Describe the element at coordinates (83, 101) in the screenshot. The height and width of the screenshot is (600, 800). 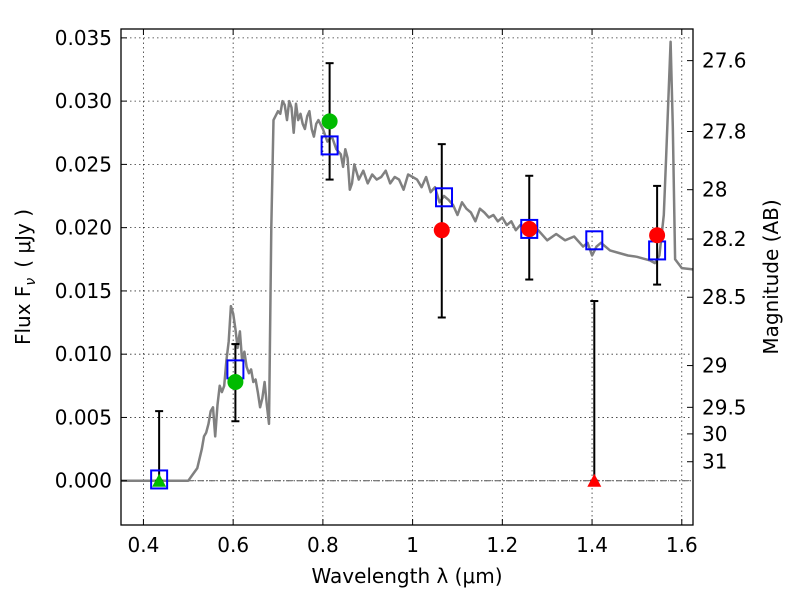
I see `y-tick-label: 0.030` at that location.